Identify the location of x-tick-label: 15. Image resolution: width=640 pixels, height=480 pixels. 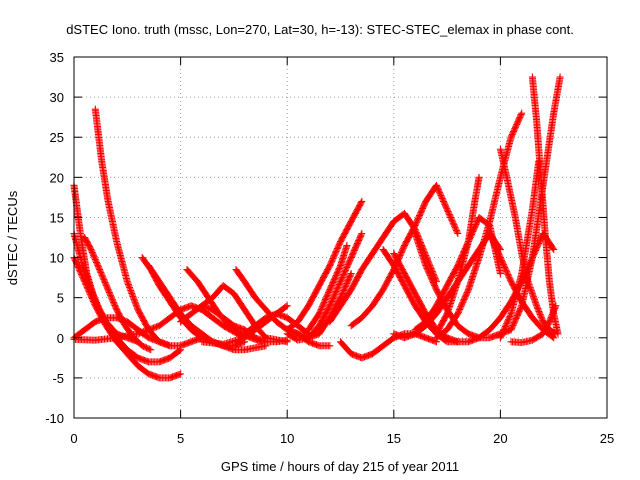
(394, 438).